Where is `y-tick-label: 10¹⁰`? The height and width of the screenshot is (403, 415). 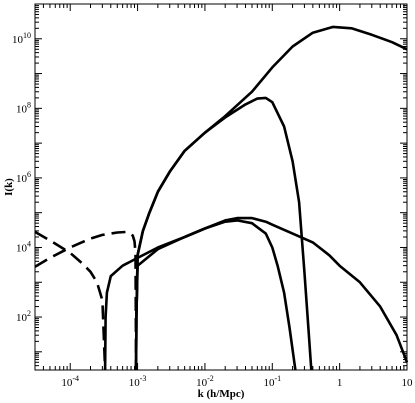
y-tick-label: 10¹⁰ is located at coordinates (21, 38).